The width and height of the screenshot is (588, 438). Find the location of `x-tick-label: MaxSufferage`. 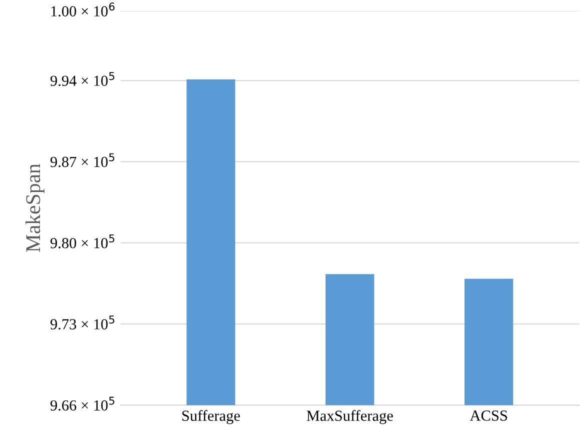

x-tick-label: MaxSufferage is located at coordinates (349, 417).